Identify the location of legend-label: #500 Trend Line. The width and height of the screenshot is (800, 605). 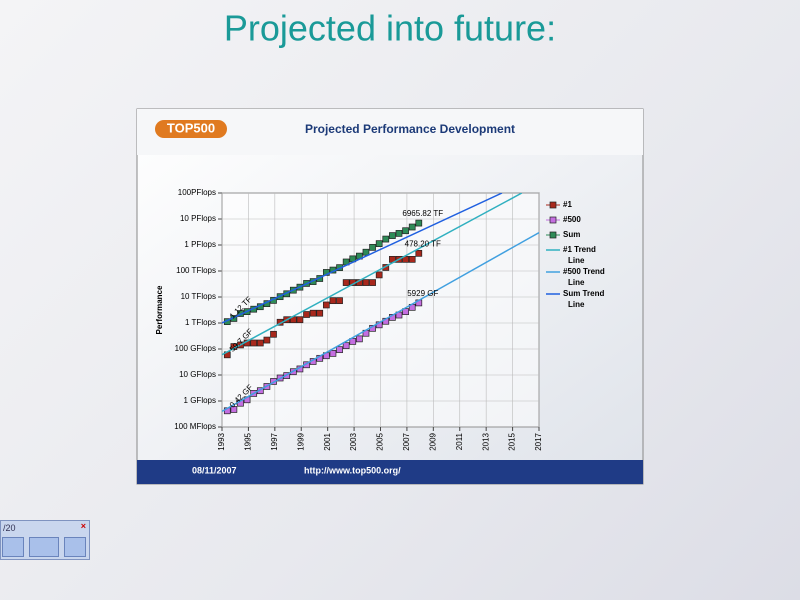
(584, 277).